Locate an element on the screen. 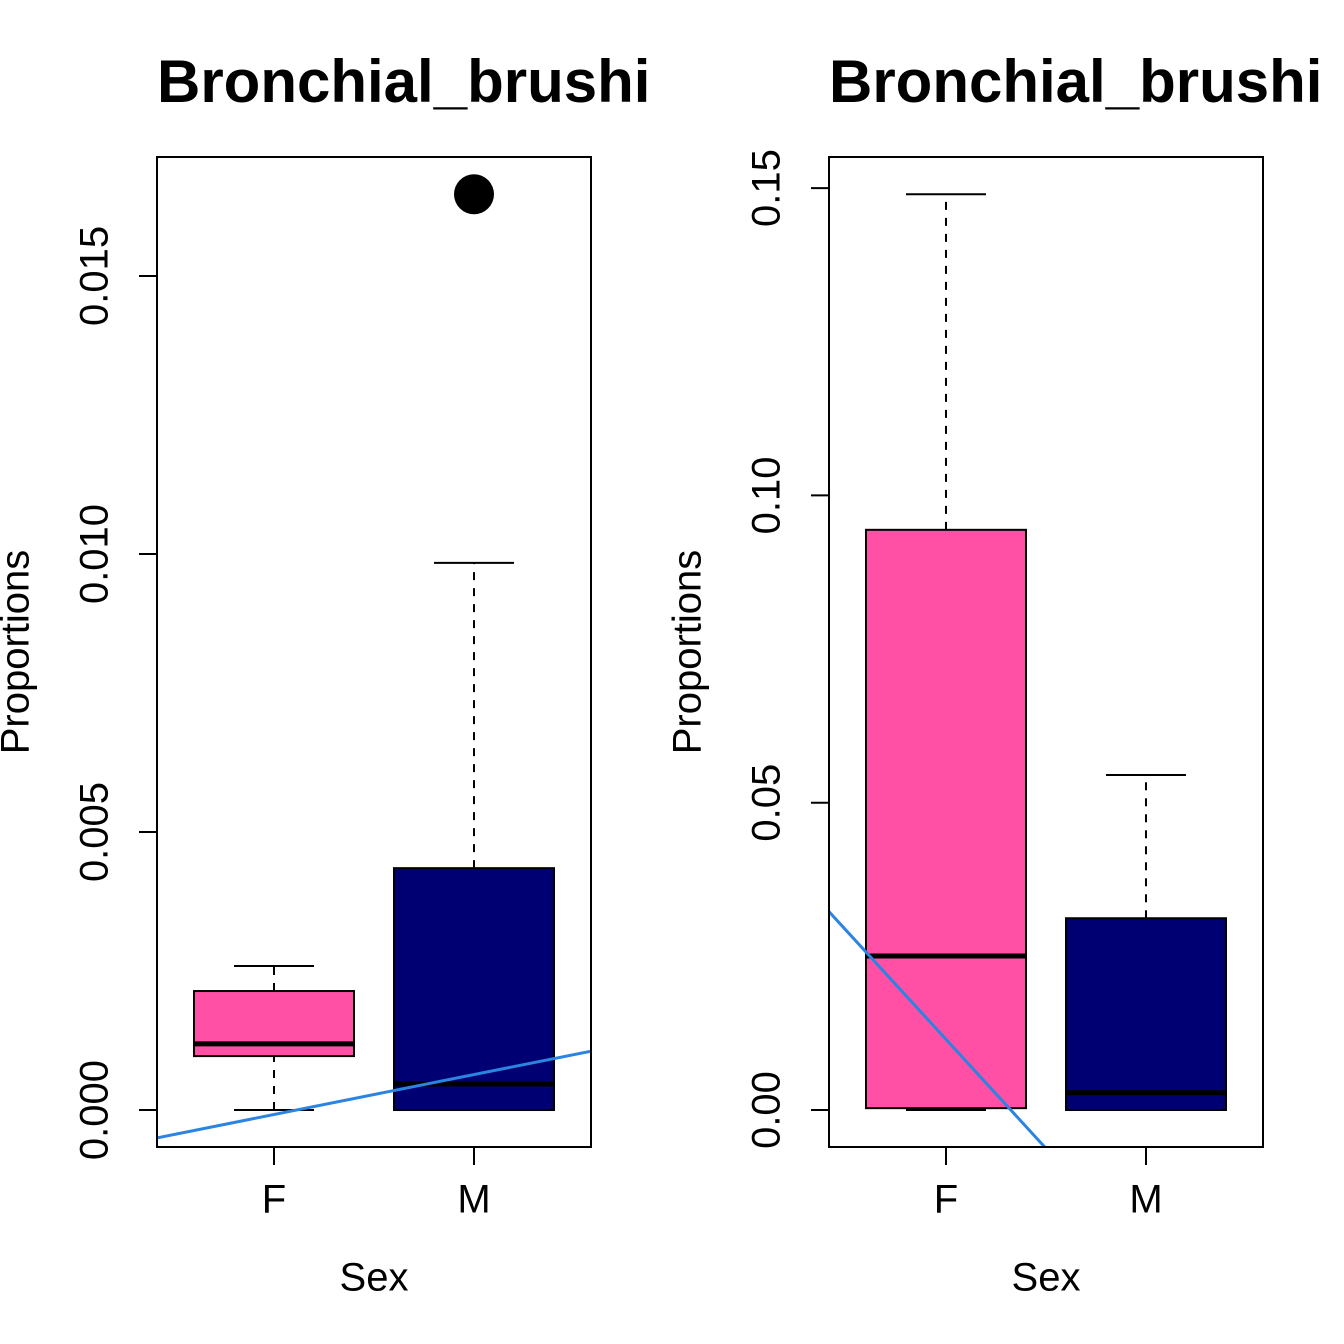 This screenshot has height=1344, width=1344. y-tick-label: 0.00 is located at coordinates (767, 1110).